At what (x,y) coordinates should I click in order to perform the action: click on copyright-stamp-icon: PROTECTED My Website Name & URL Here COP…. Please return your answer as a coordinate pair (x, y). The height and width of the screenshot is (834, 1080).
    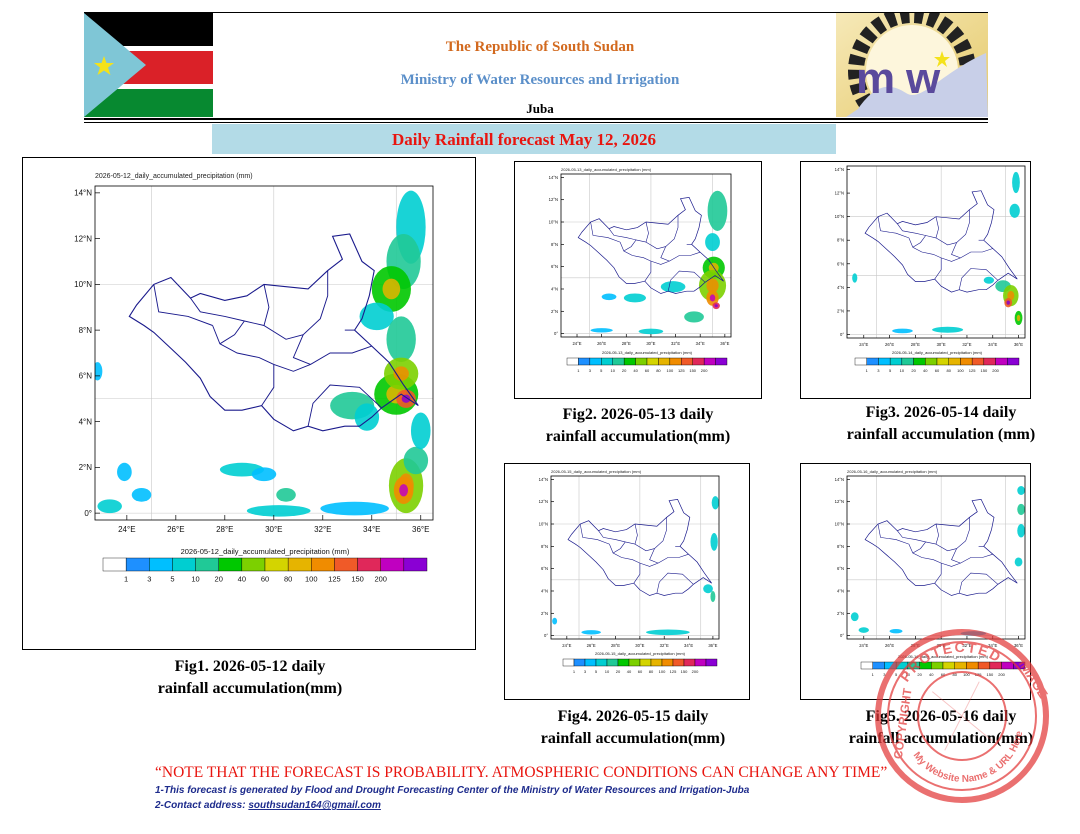
    Looking at the image, I should click on (963, 716).